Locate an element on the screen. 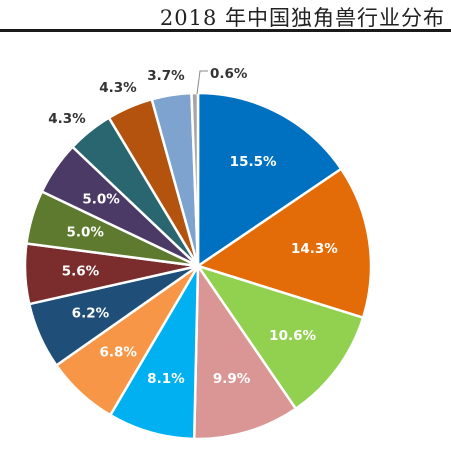 Image resolution: width=451 pixels, height=449 pixels. slice-label-6: 6.8% is located at coordinates (118, 353).